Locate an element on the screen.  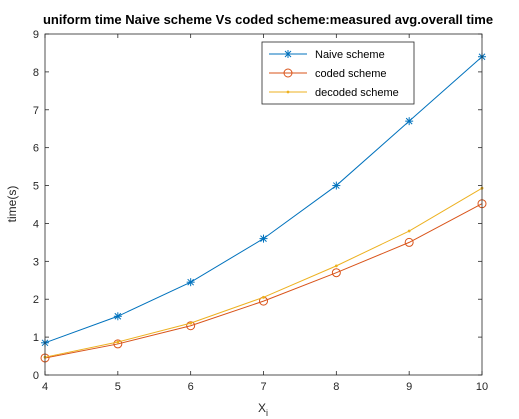
y-tick-label-9: 9 is located at coordinates (36, 35).